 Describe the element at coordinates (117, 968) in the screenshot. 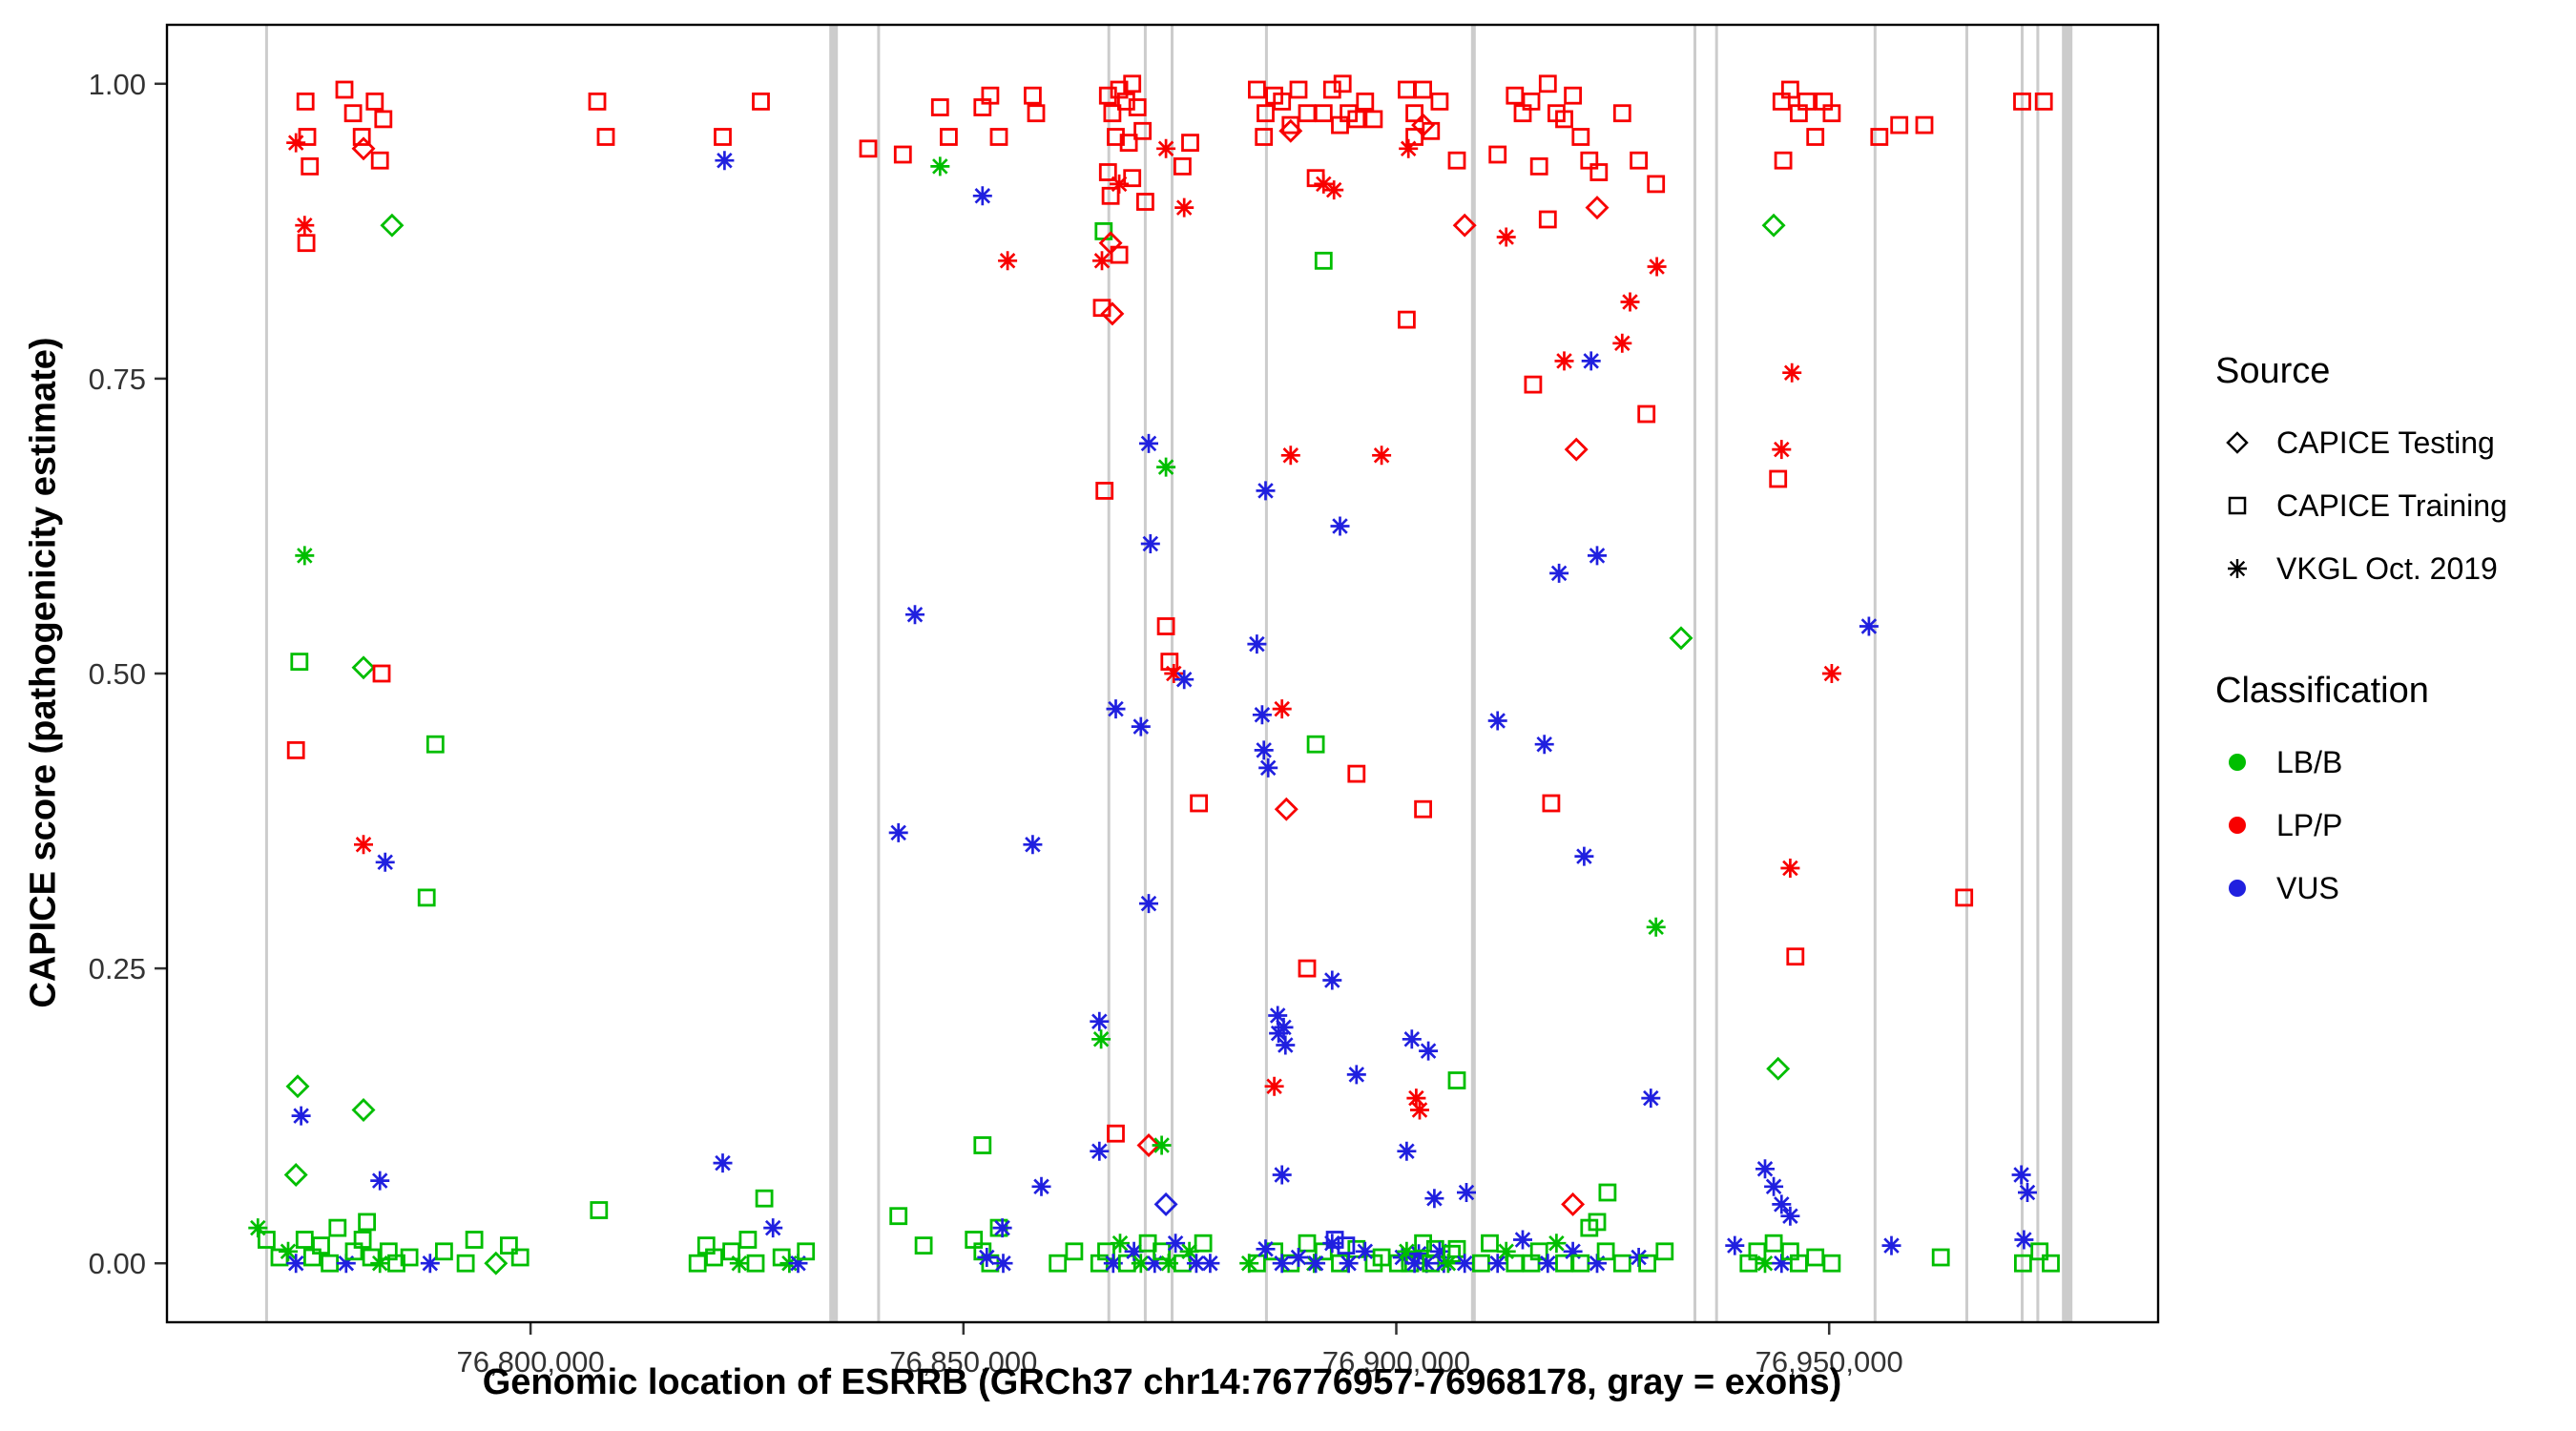

I see `y-tick-label: 0.25` at that location.